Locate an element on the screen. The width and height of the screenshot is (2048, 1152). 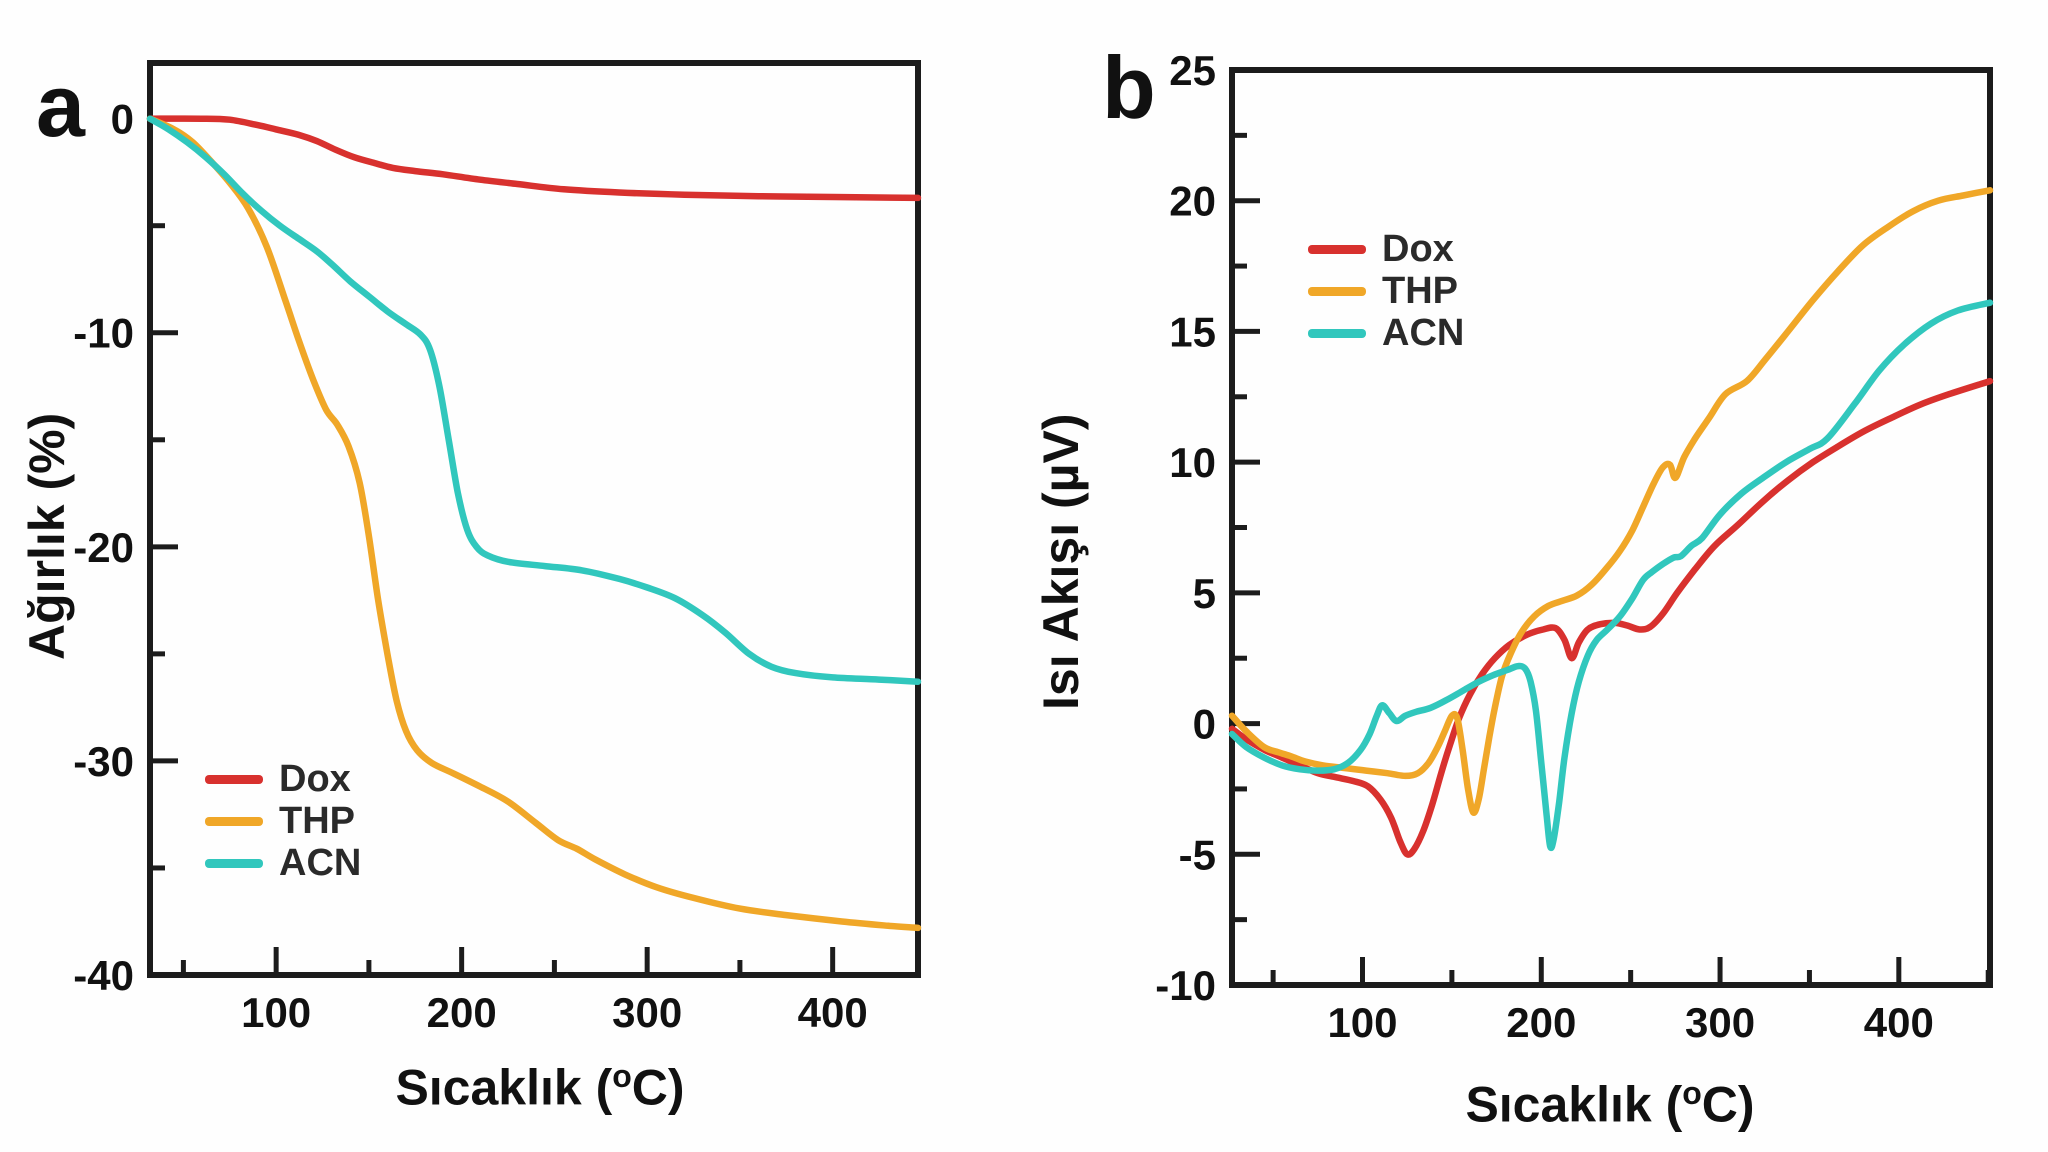
y-tick-label: -20 is located at coordinates (103, 547).